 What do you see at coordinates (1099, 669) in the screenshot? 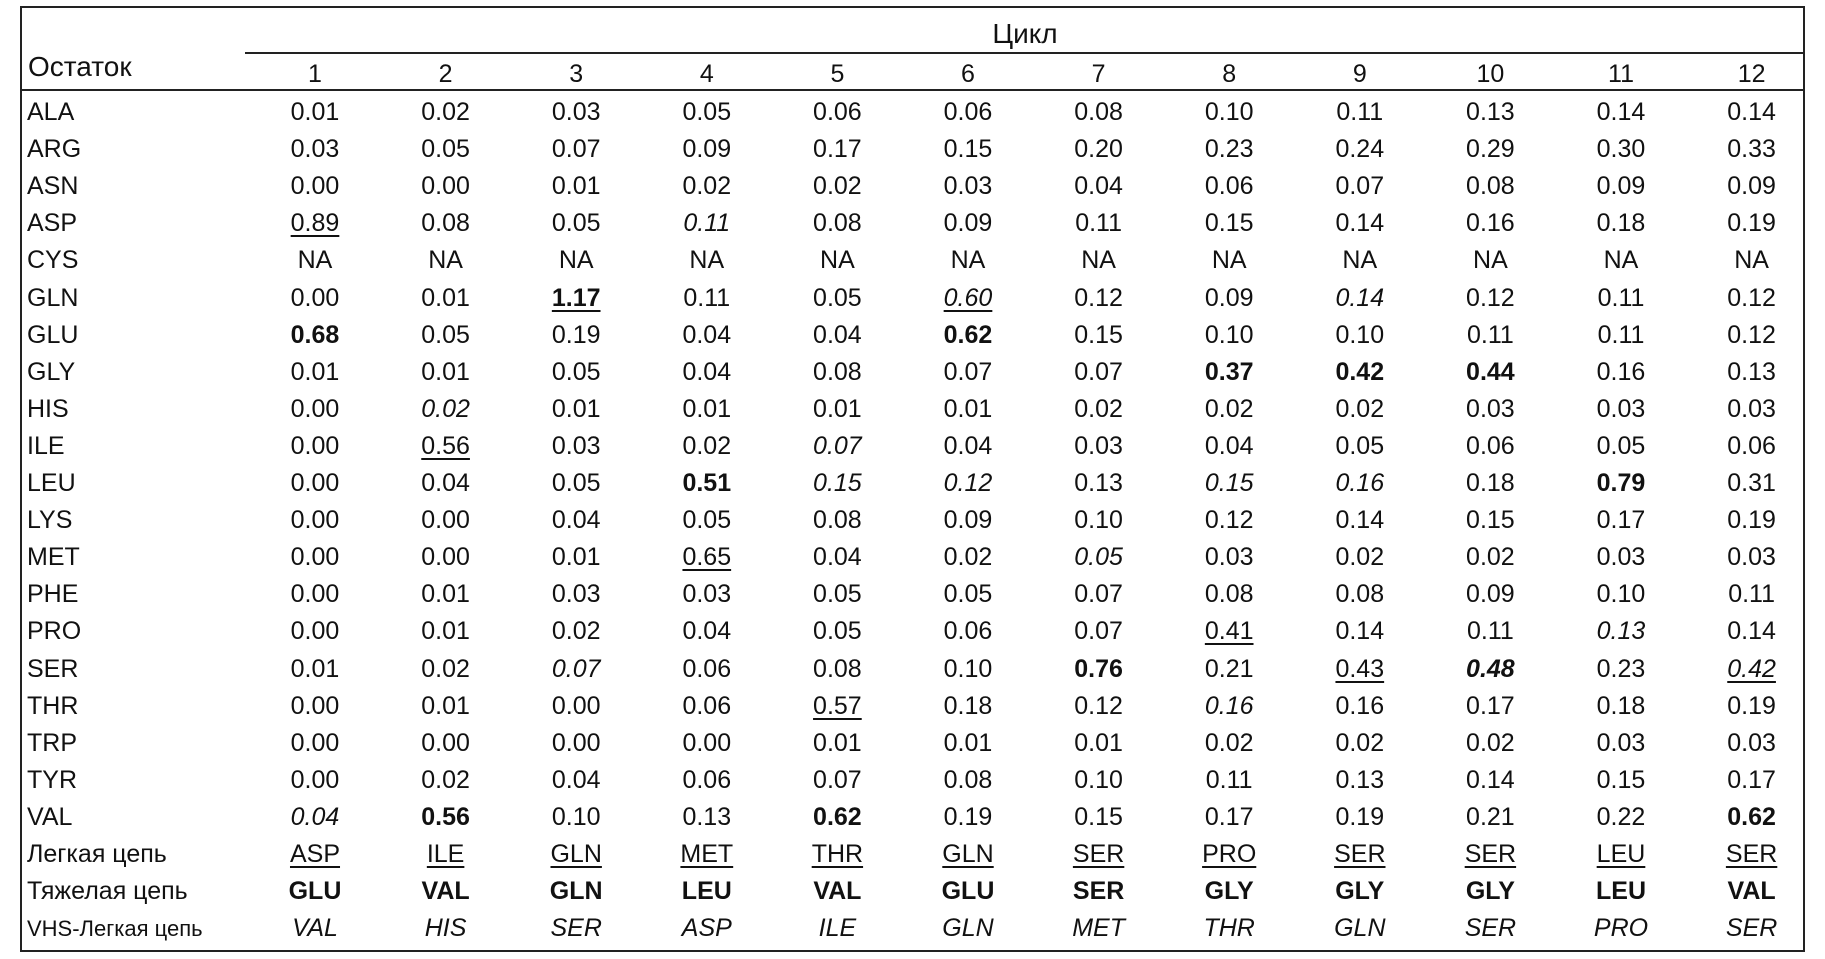
I see `table-cell: 0.76` at bounding box center [1099, 669].